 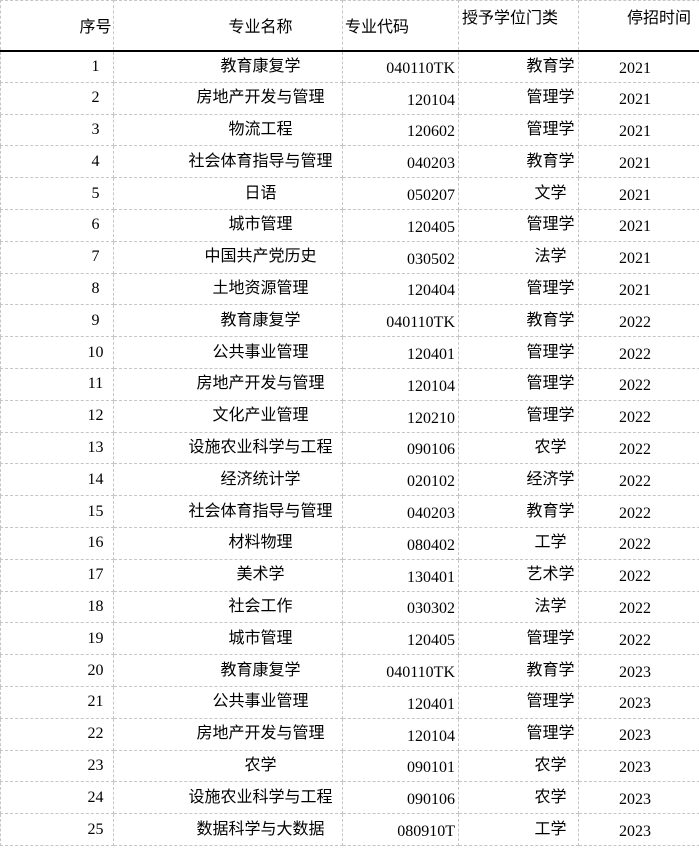 I want to click on cell-index: 16, so click(x=57, y=543).